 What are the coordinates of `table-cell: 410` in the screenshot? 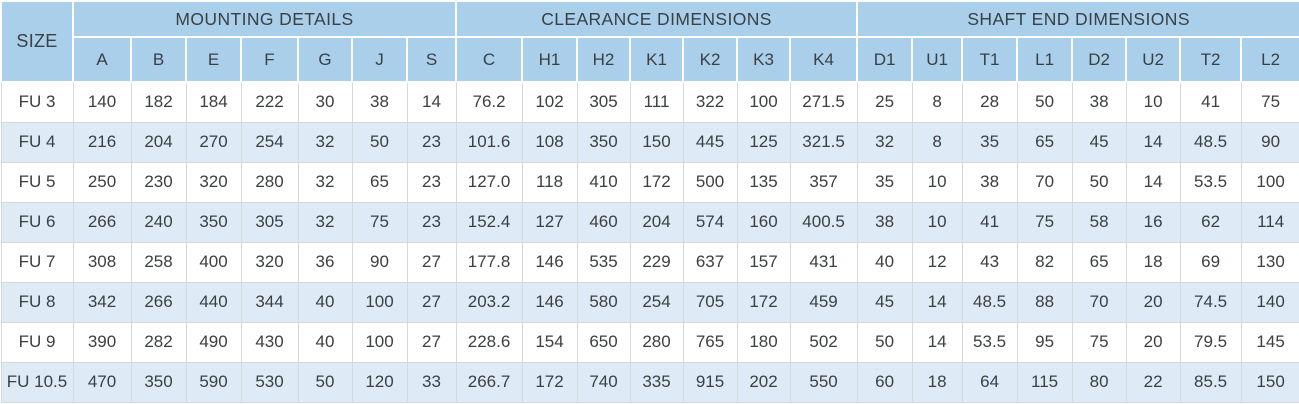 It's located at (603, 182).